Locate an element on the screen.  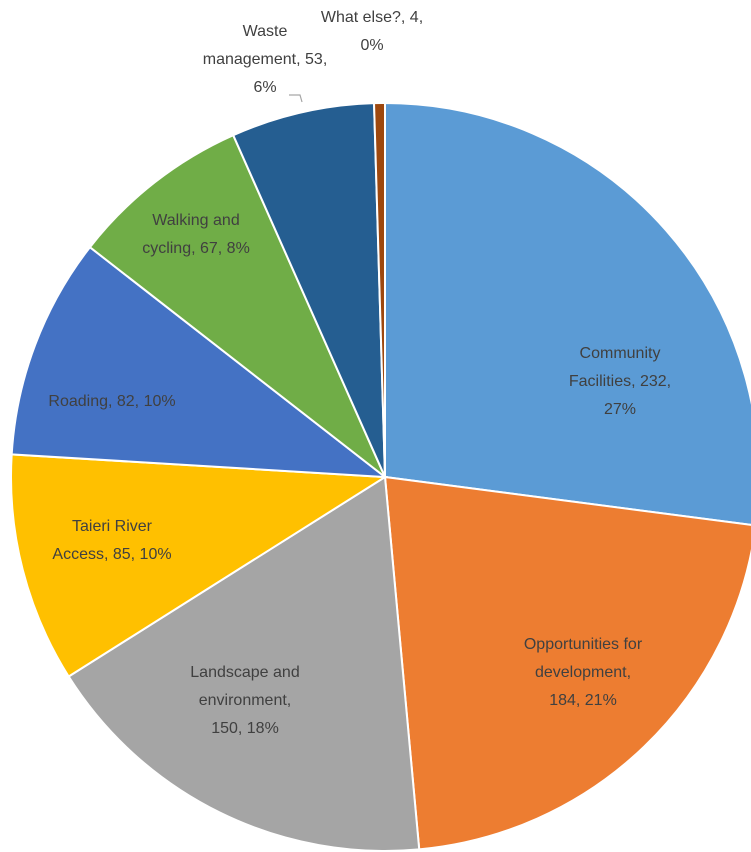
data-label: 6% is located at coordinates (264, 87).